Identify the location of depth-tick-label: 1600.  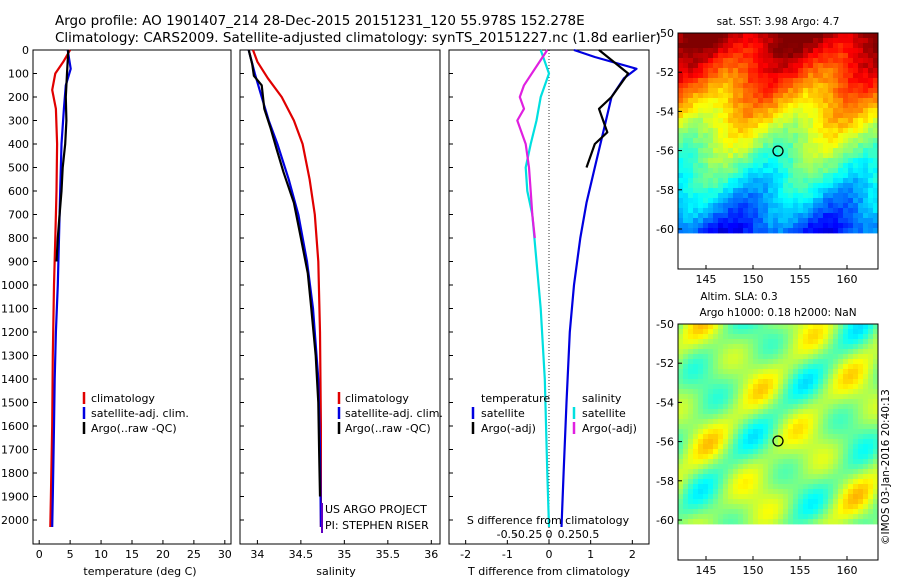
(15, 426).